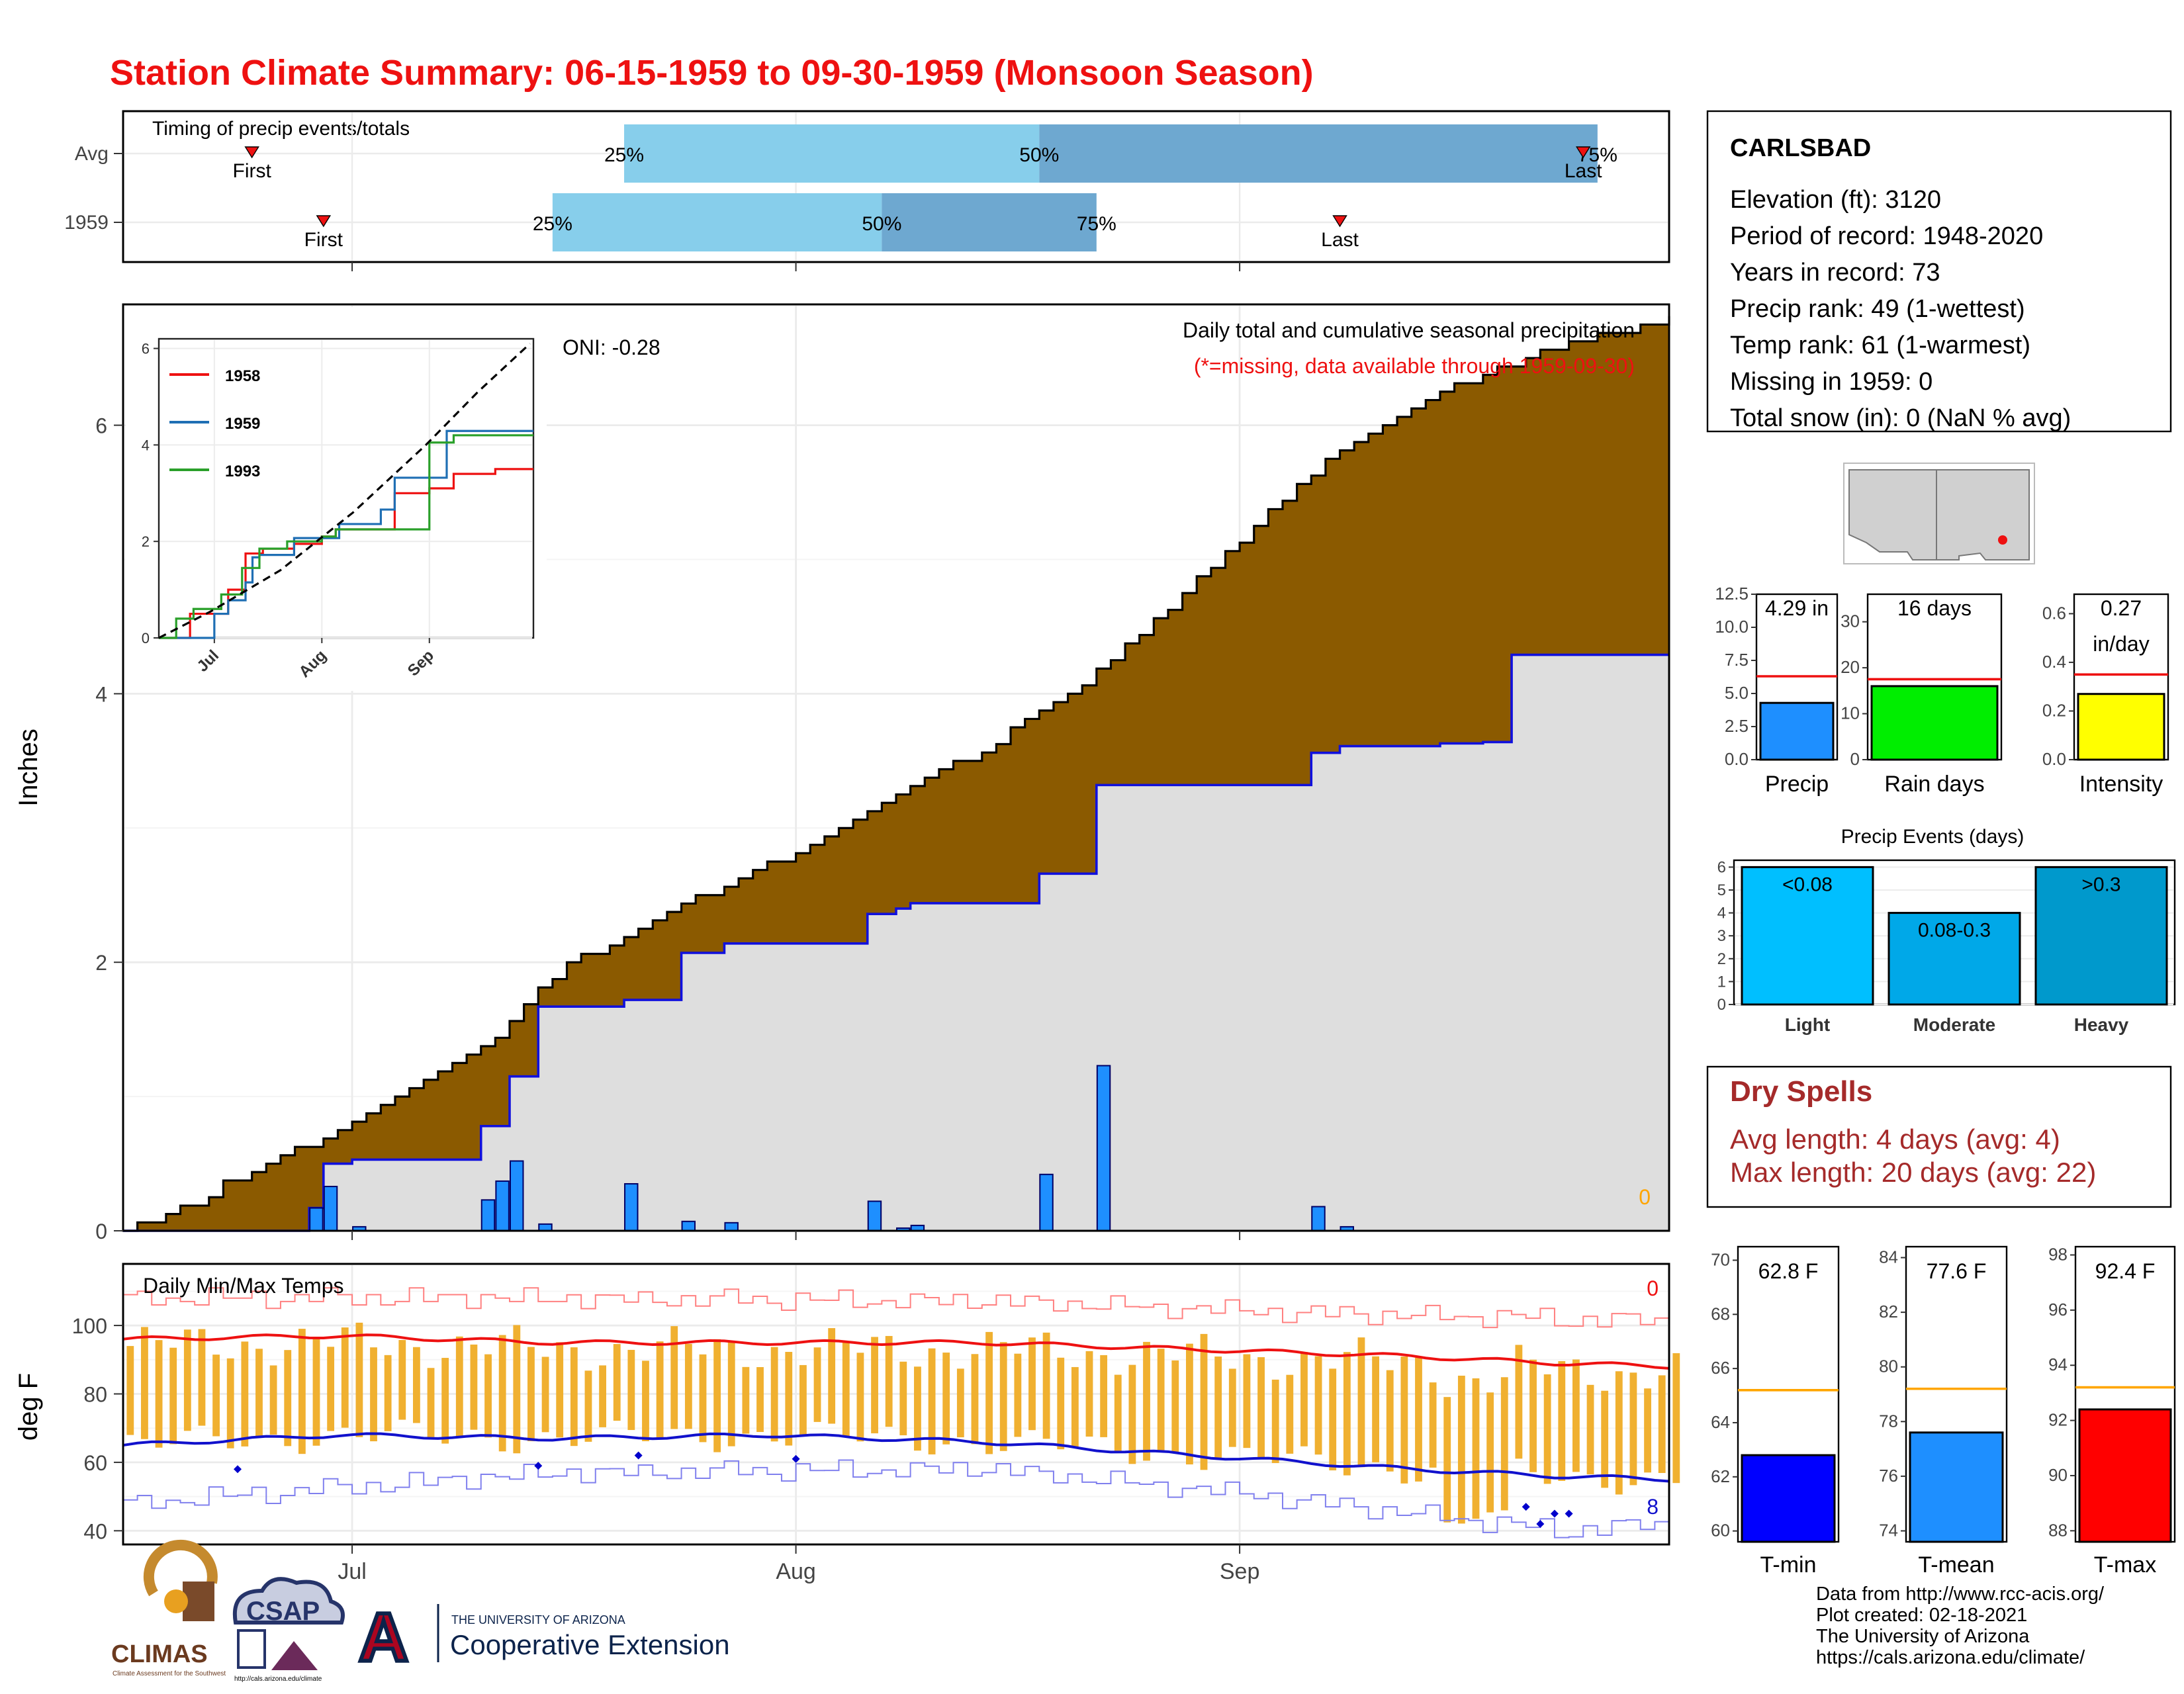 This screenshot has height=1694, width=2184. I want to click on record-high-count: 0, so click(1653, 1288).